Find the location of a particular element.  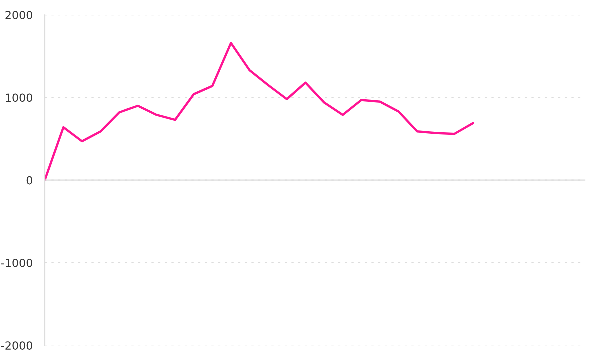

y-tick-label: 0 is located at coordinates (29, 180).